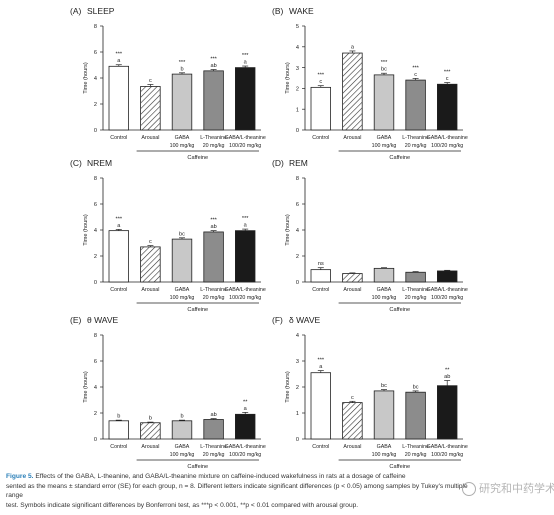  Describe the element at coordinates (76, 163) in the screenshot. I see `panel-letter: (C)` at that location.